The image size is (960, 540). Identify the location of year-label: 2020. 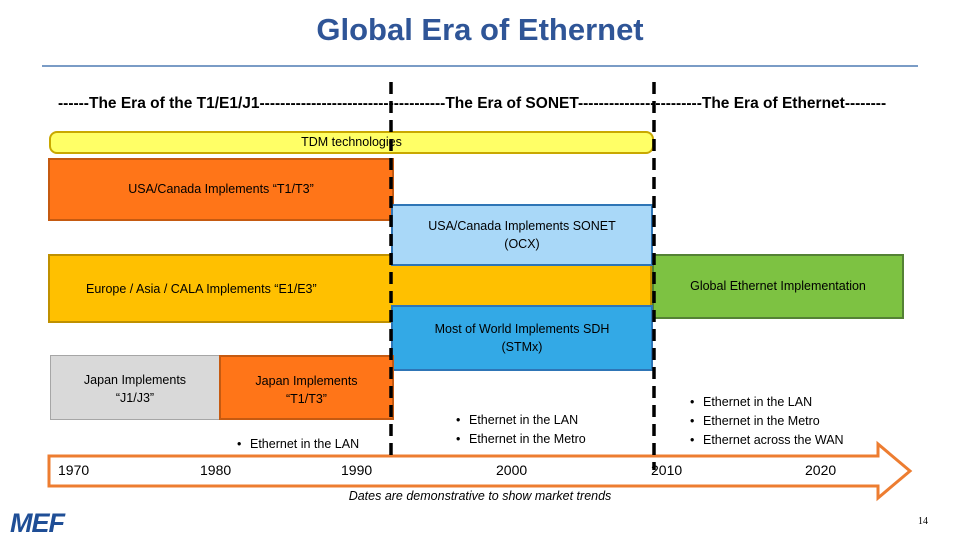
(821, 470).